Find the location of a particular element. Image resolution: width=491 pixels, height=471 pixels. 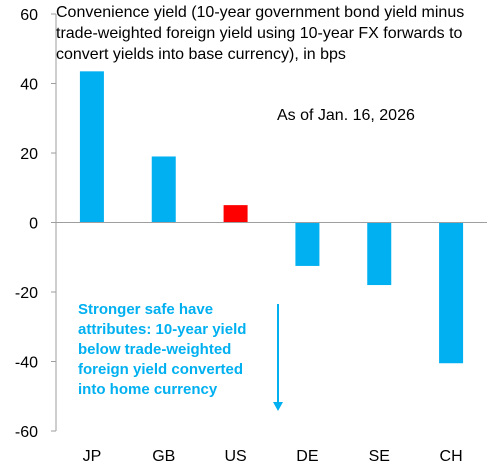

x-tick-label-de: DE is located at coordinates (307, 456).